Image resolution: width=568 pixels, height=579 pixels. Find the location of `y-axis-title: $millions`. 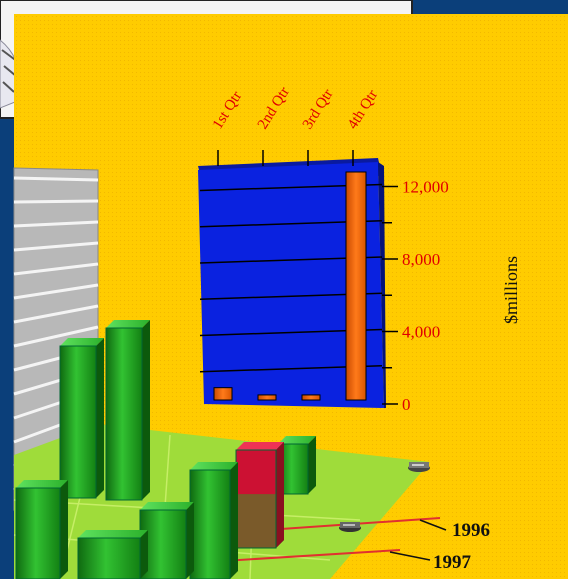

y-axis-title: $millions is located at coordinates (511, 290).